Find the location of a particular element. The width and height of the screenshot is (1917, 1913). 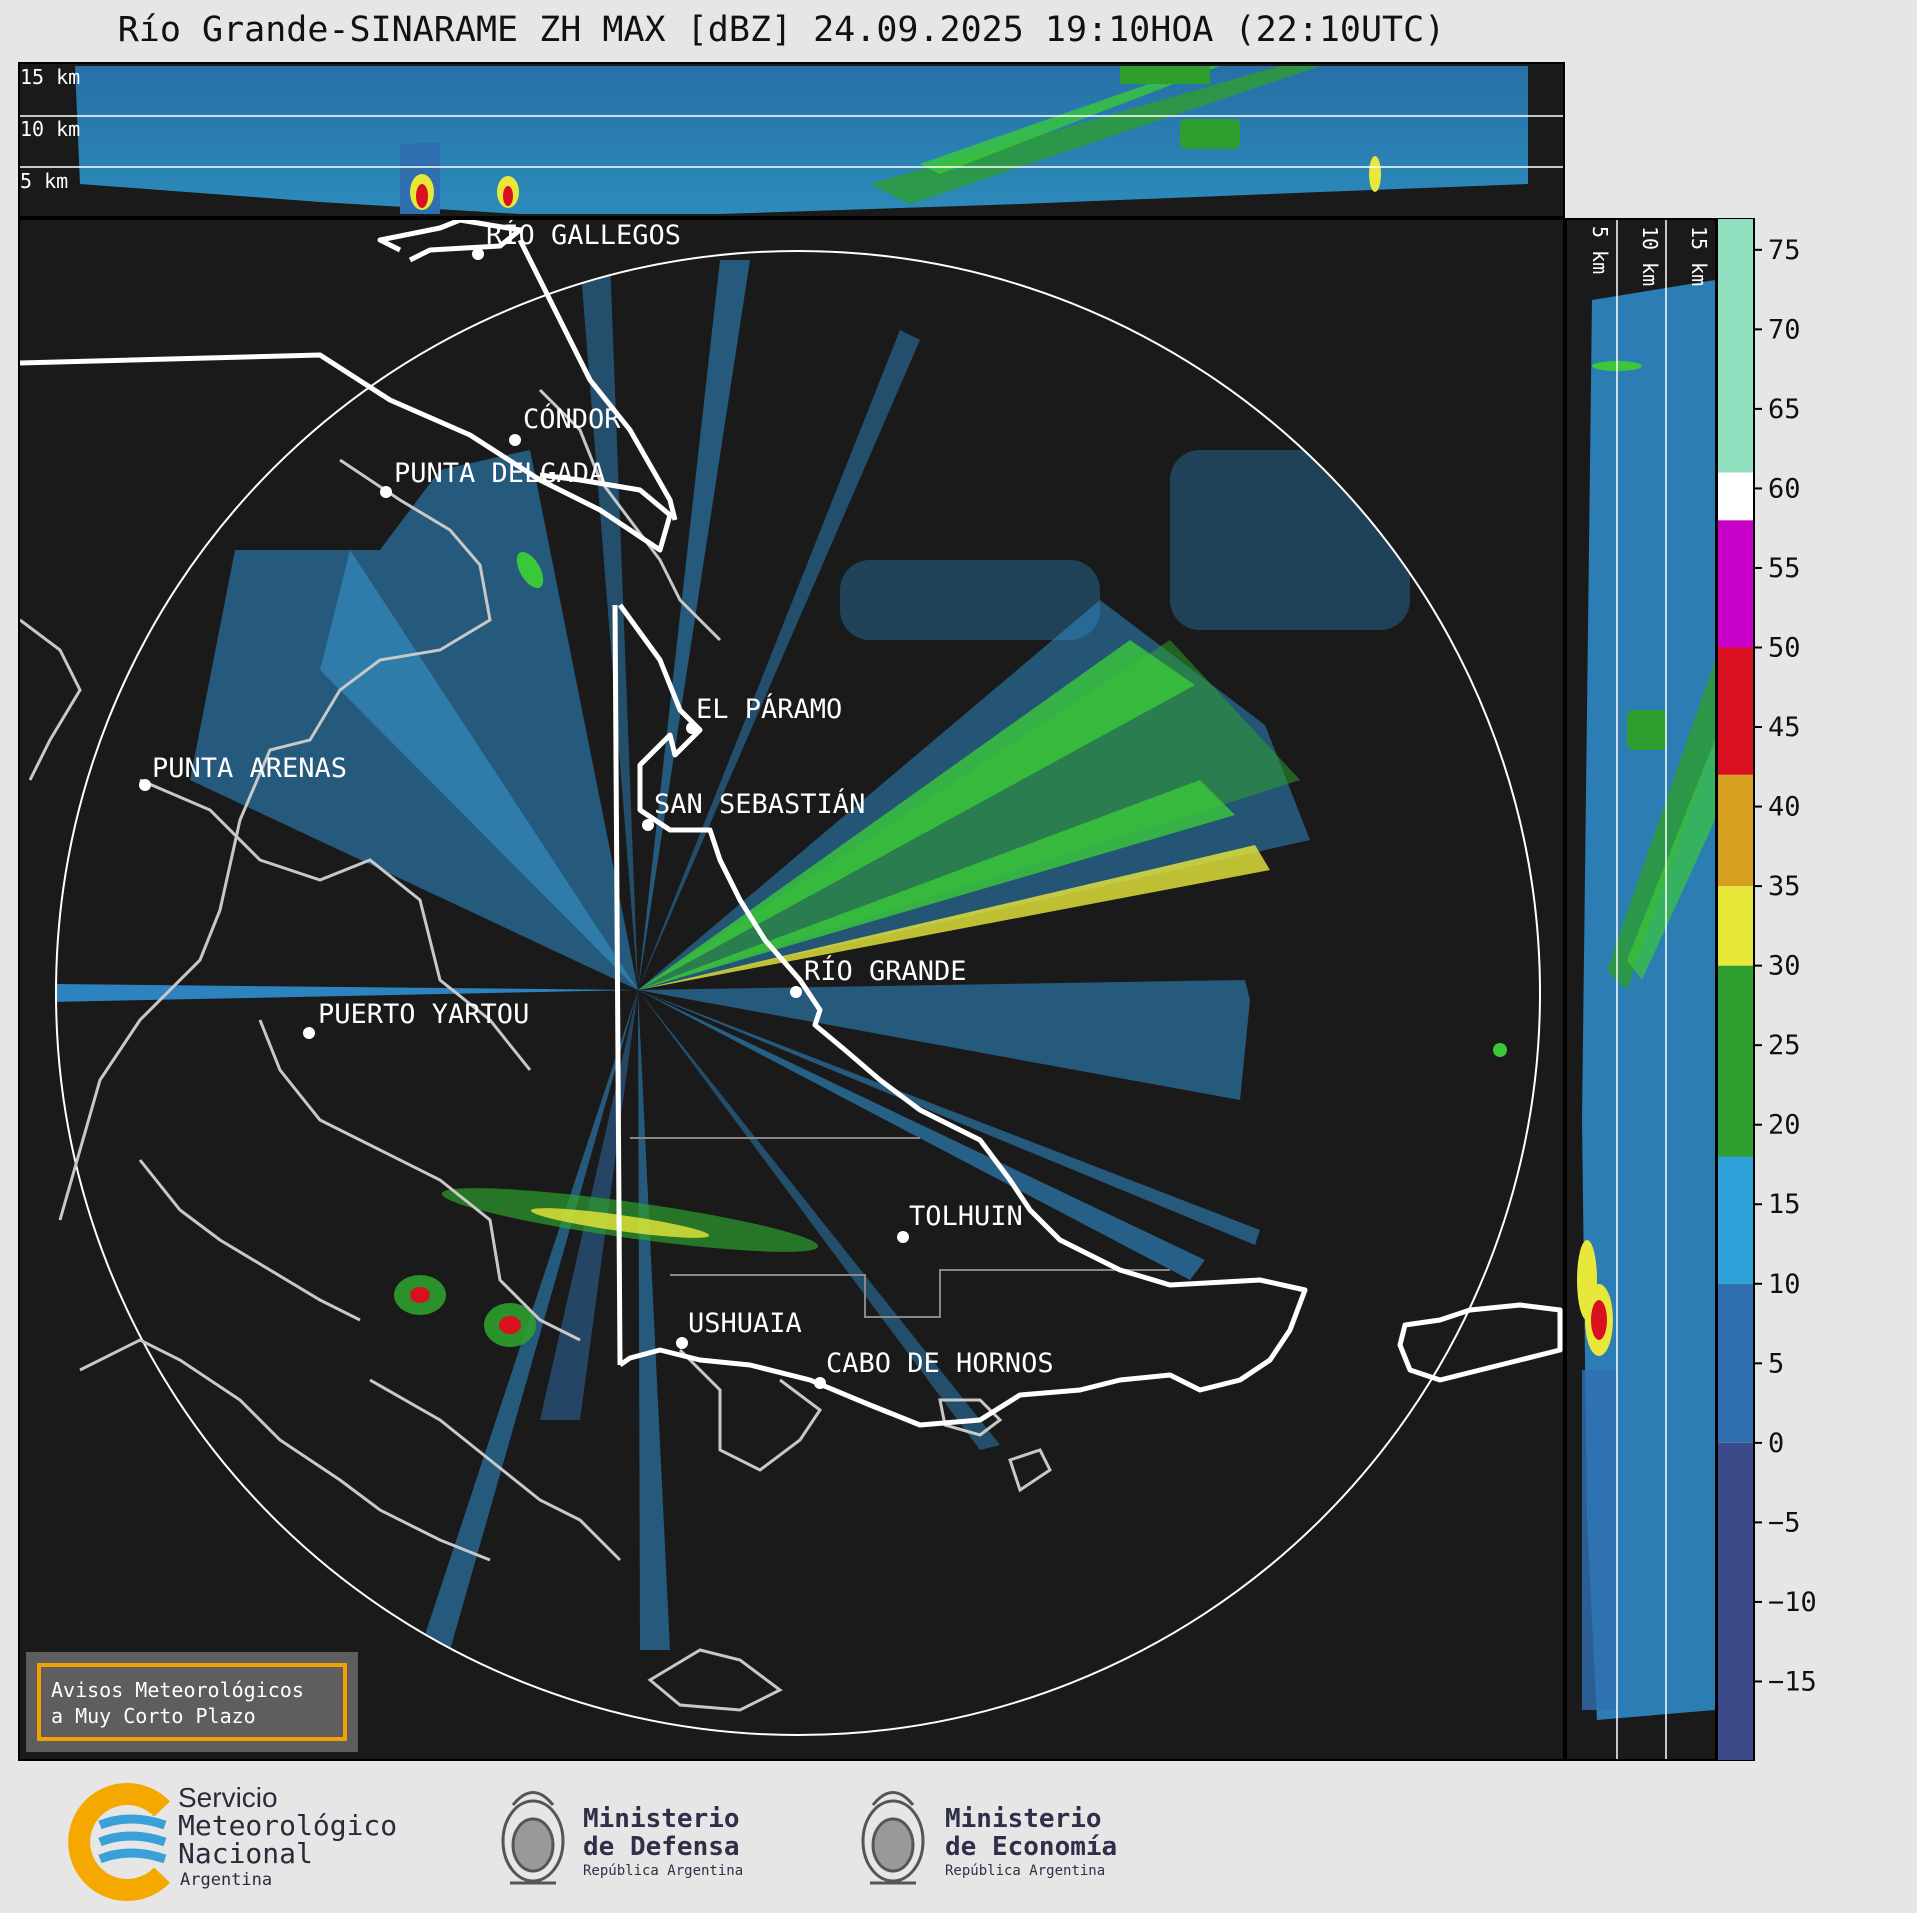

marker-ushuaia is located at coordinates (682, 1343).